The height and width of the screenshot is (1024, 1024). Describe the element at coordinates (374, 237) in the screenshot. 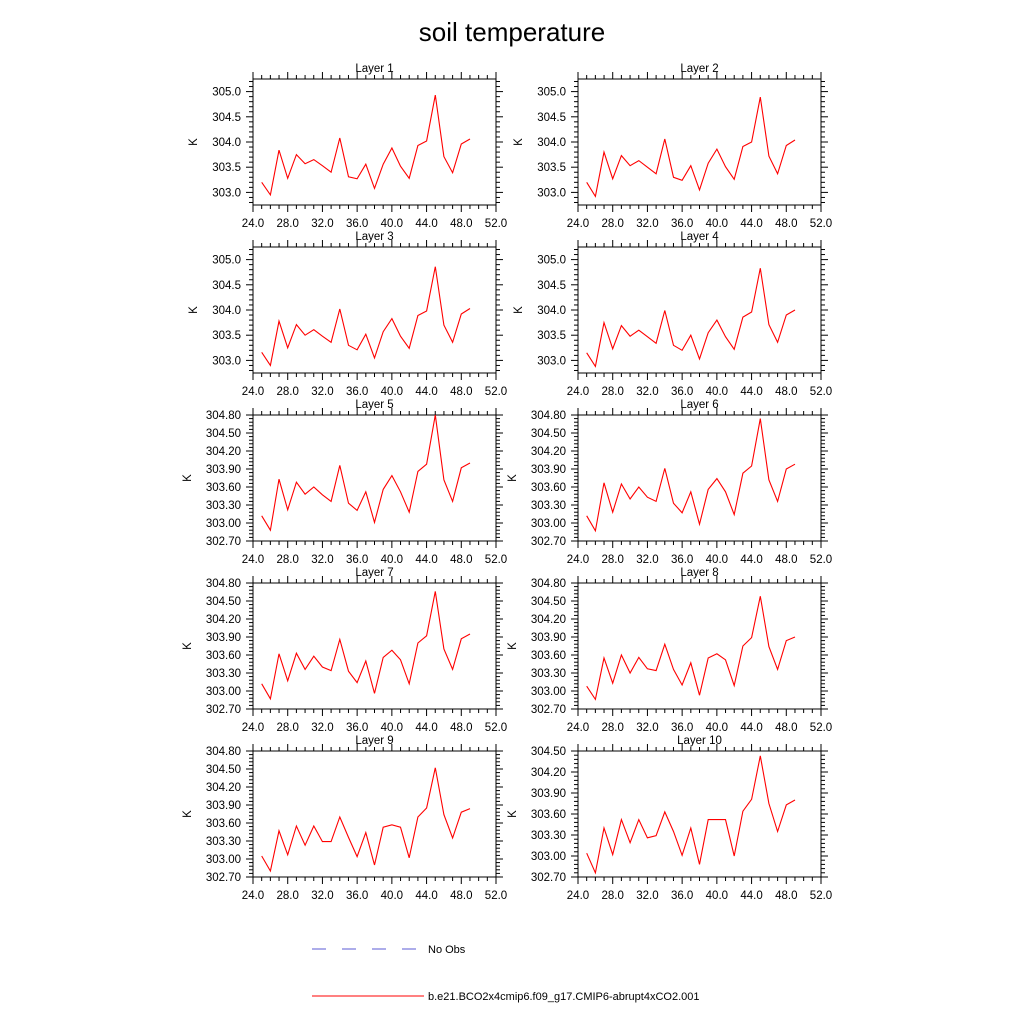

I see `panel-title: Layer 3` at that location.